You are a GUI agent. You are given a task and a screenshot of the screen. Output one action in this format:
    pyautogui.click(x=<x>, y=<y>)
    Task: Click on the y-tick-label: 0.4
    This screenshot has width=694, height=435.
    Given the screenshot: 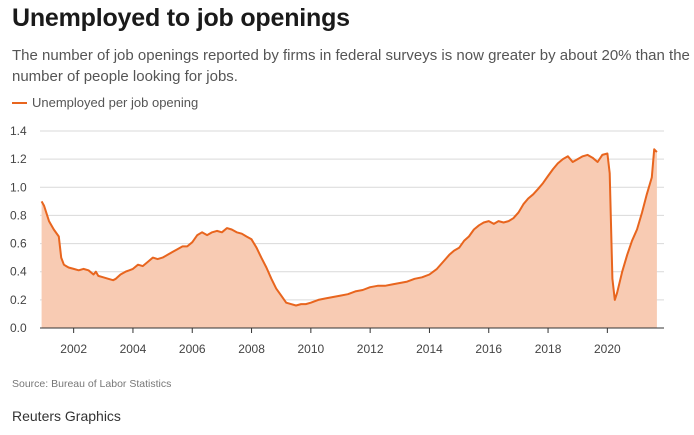 What is the action you would take?
    pyautogui.click(x=18, y=272)
    